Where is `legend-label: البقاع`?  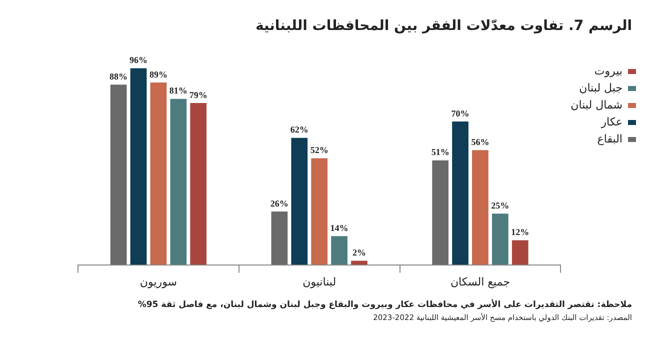
legend-label: البقاع is located at coordinates (609, 139).